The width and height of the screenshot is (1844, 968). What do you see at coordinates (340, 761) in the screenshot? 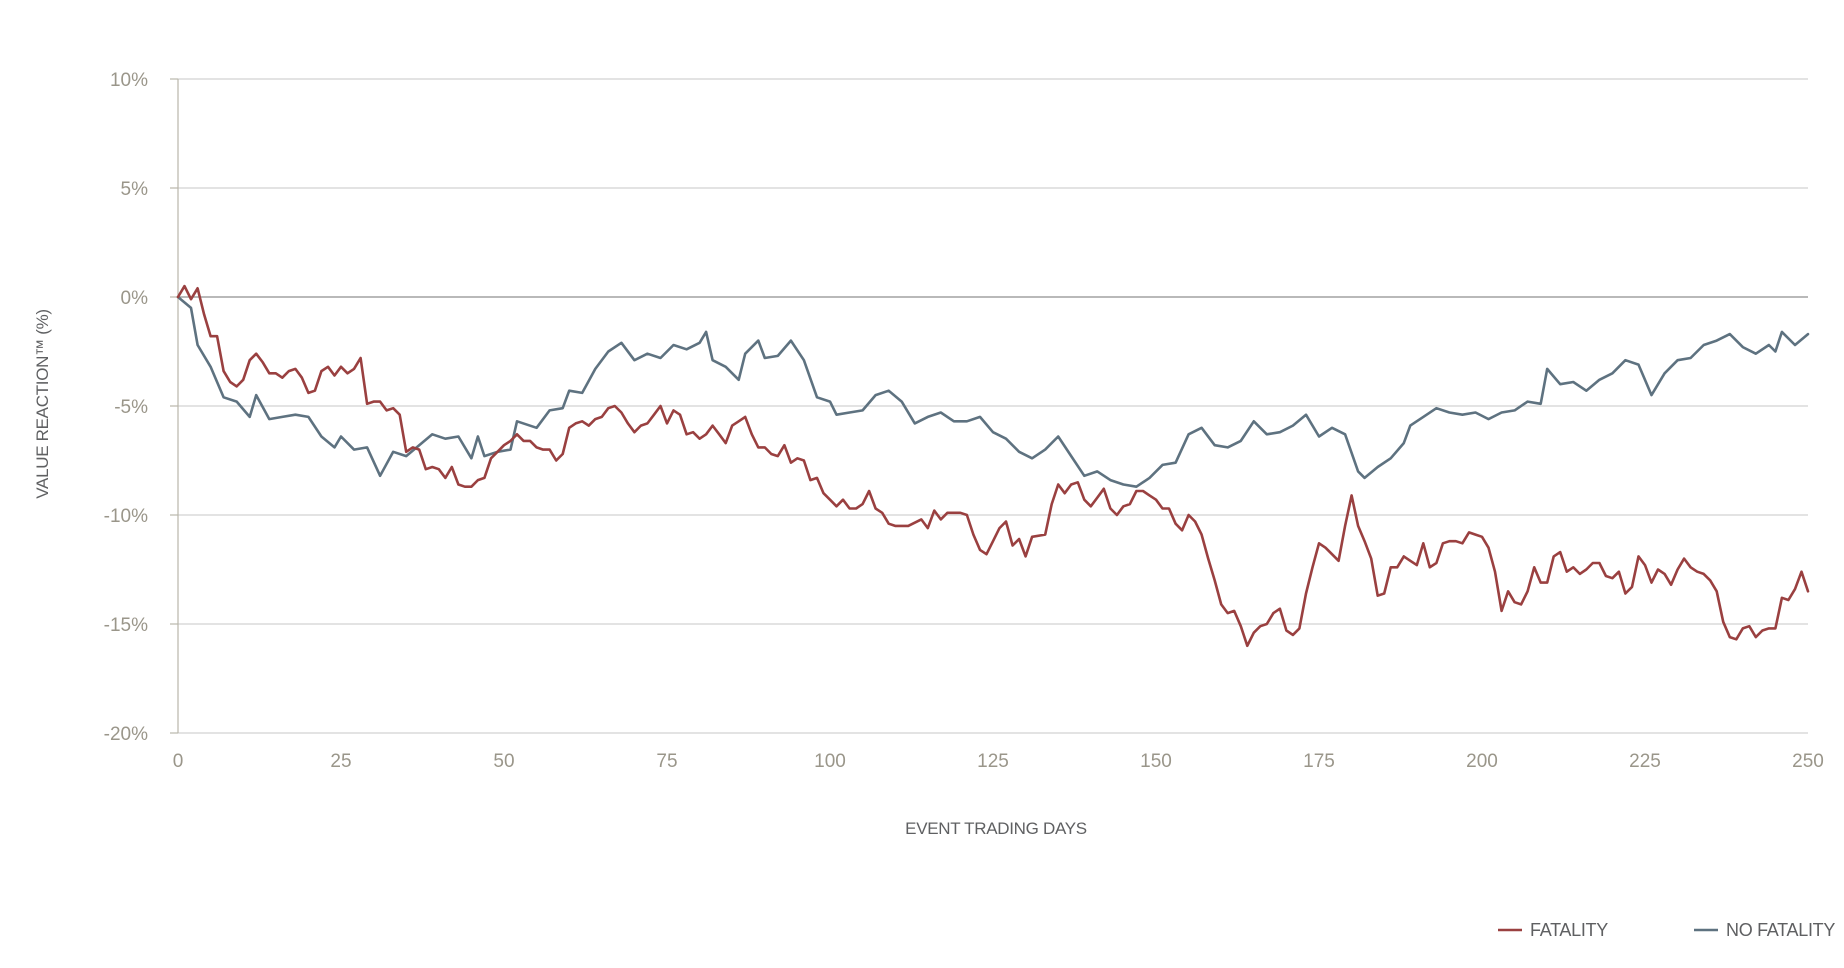
I see `x-tick-label: 25` at bounding box center [340, 761].